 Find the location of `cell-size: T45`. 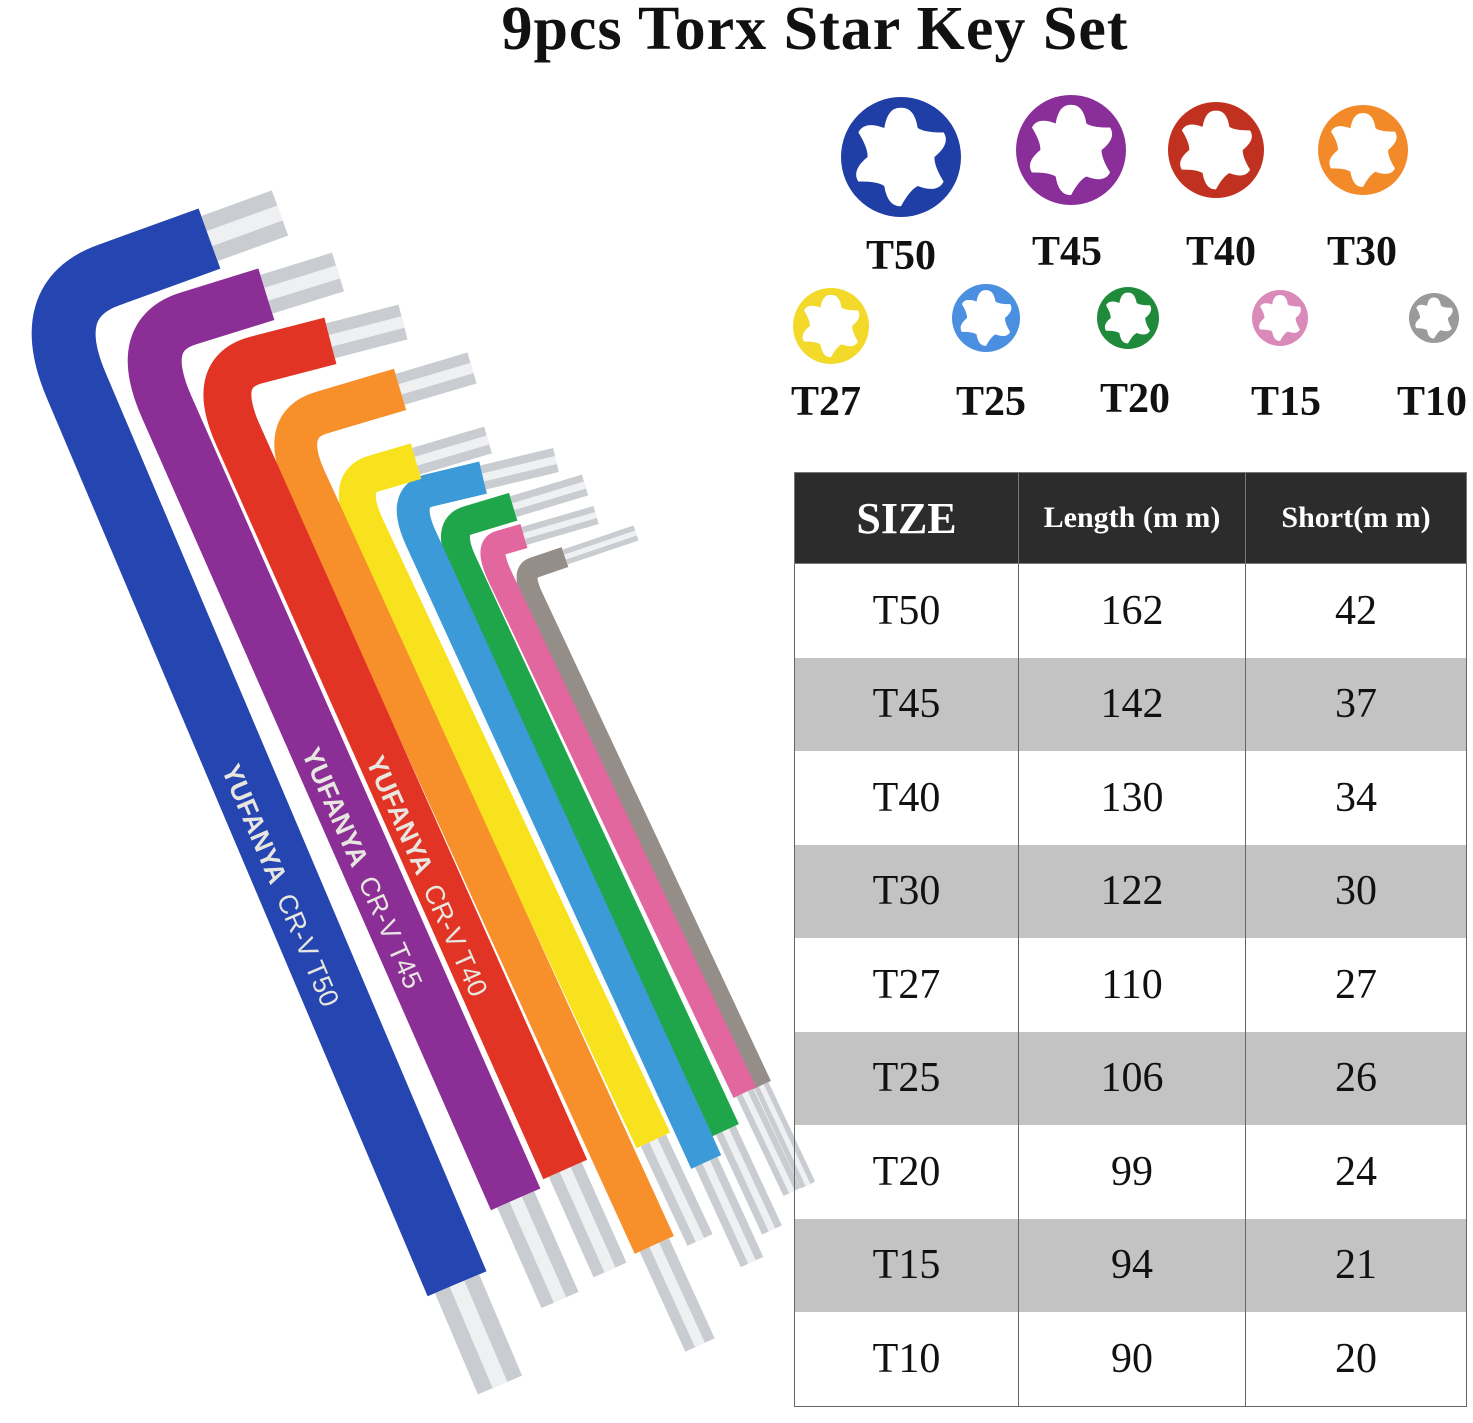

cell-size: T45 is located at coordinates (906, 704).